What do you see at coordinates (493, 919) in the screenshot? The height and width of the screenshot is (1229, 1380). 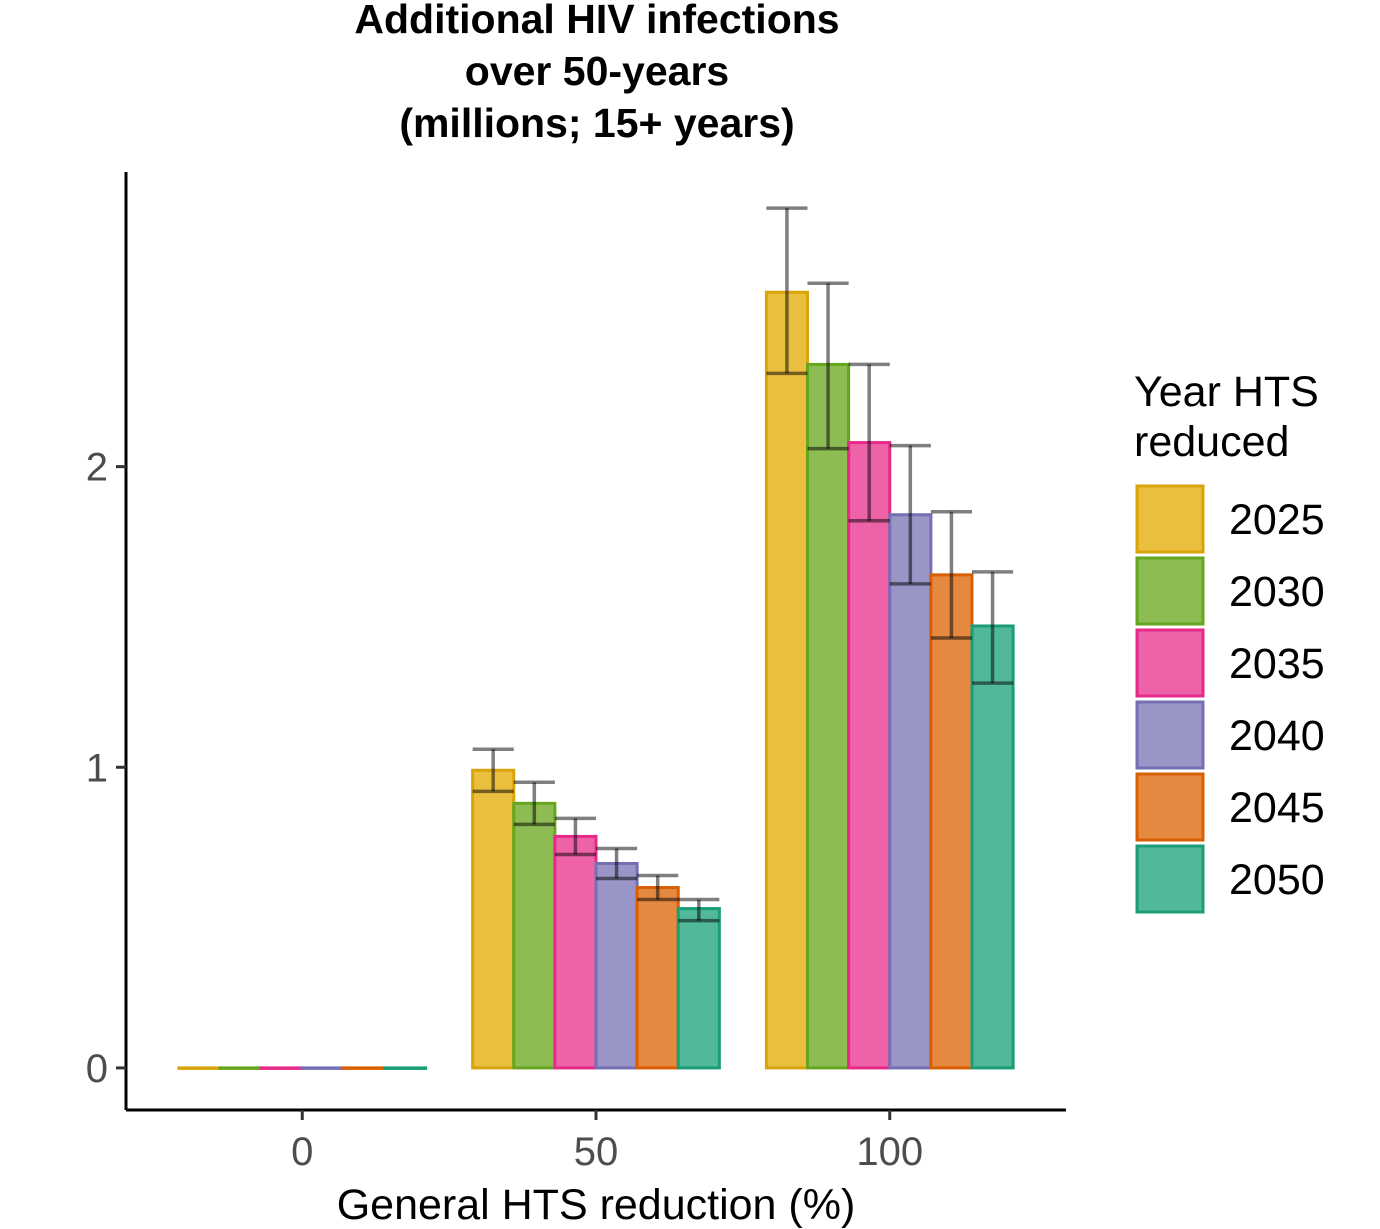 I see `bar-2025-x50` at bounding box center [493, 919].